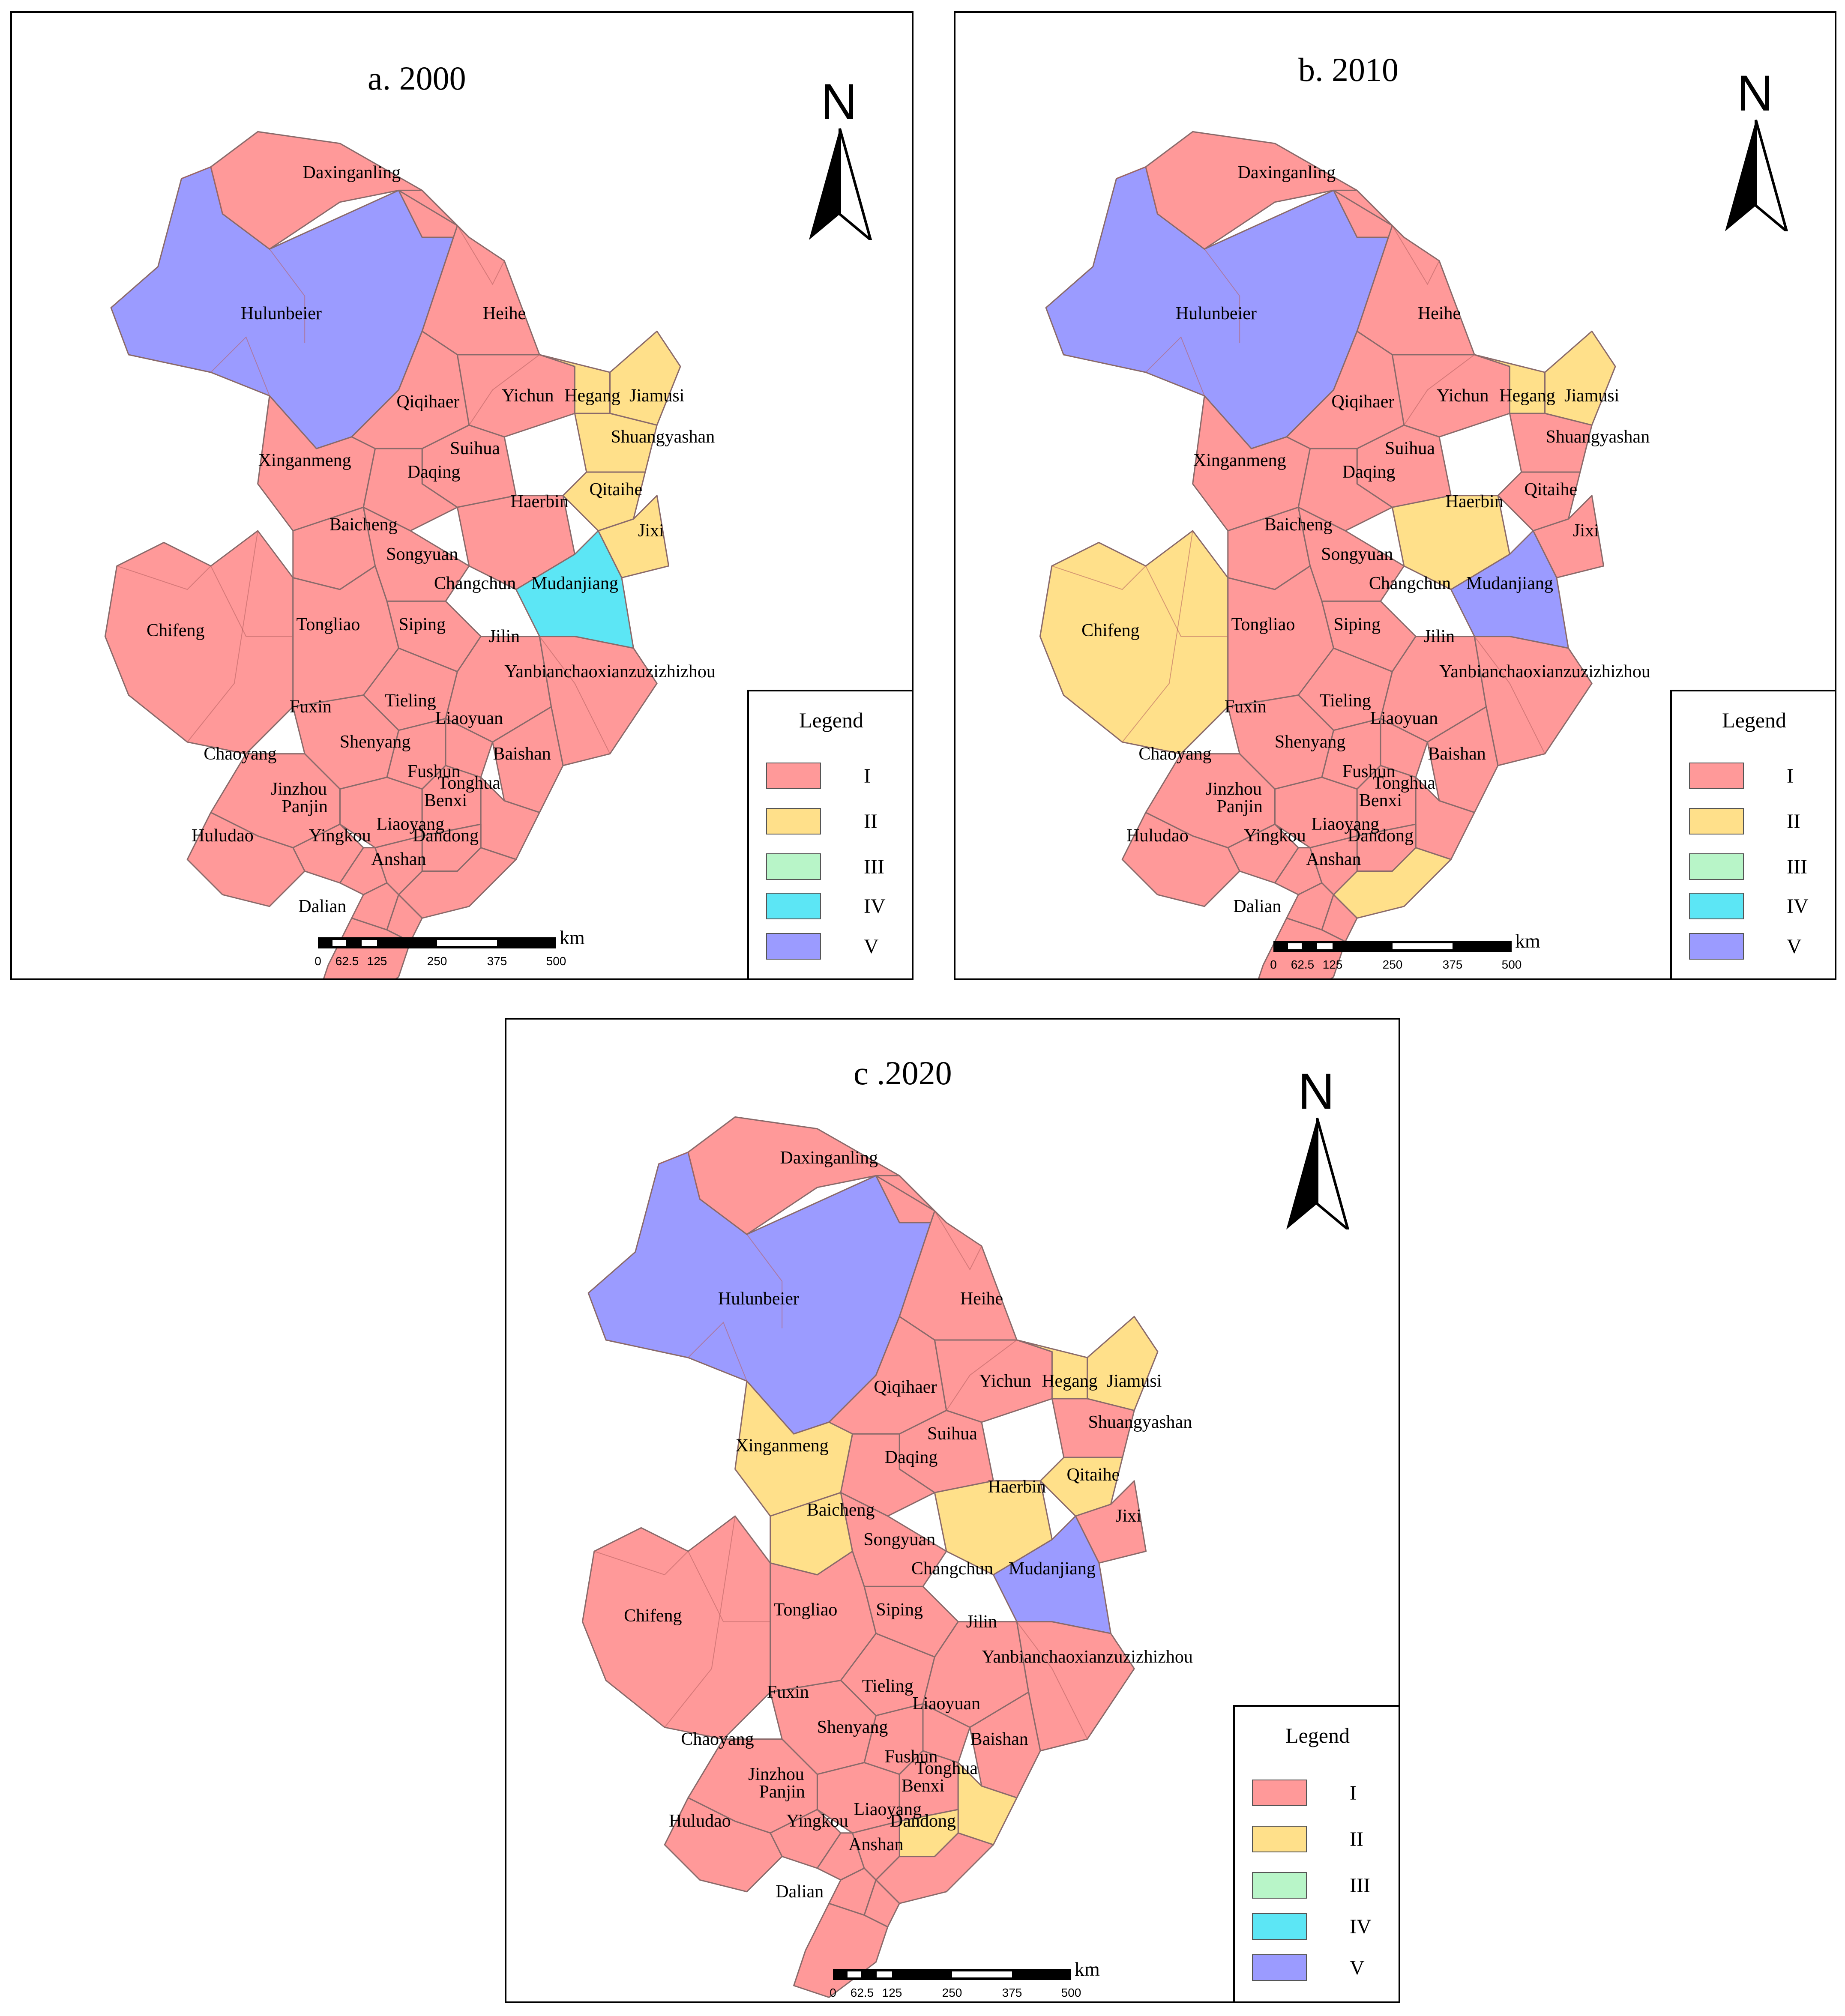 The height and width of the screenshot is (2016, 1845). What do you see at coordinates (1797, 866) in the screenshot?
I see `legend-label: III` at bounding box center [1797, 866].